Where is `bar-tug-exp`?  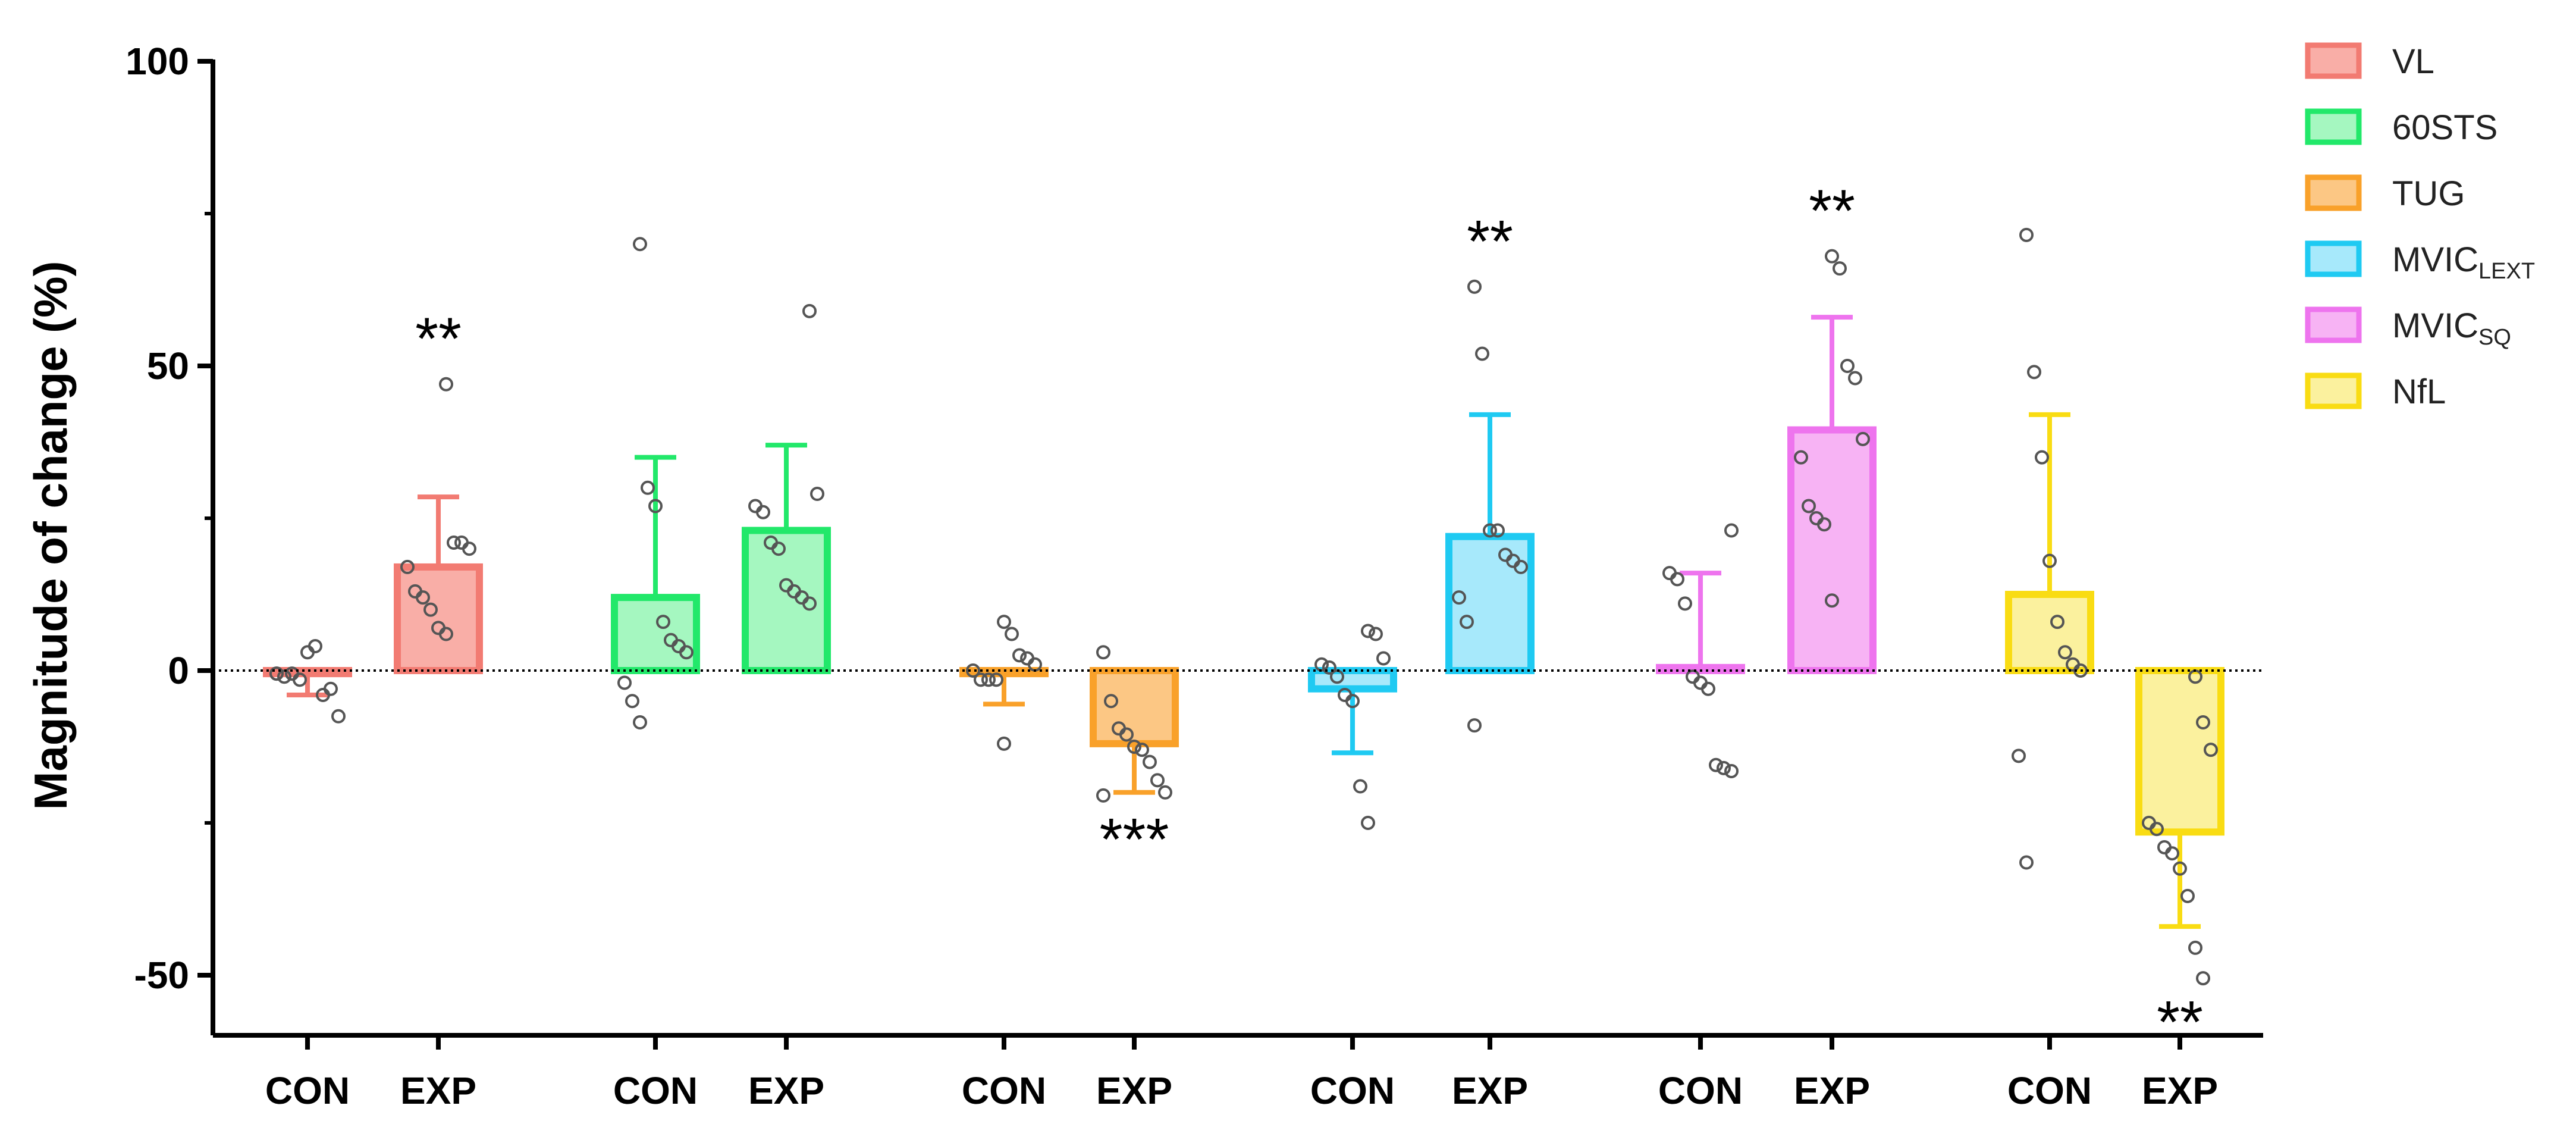 bar-tug-exp is located at coordinates (1134, 707).